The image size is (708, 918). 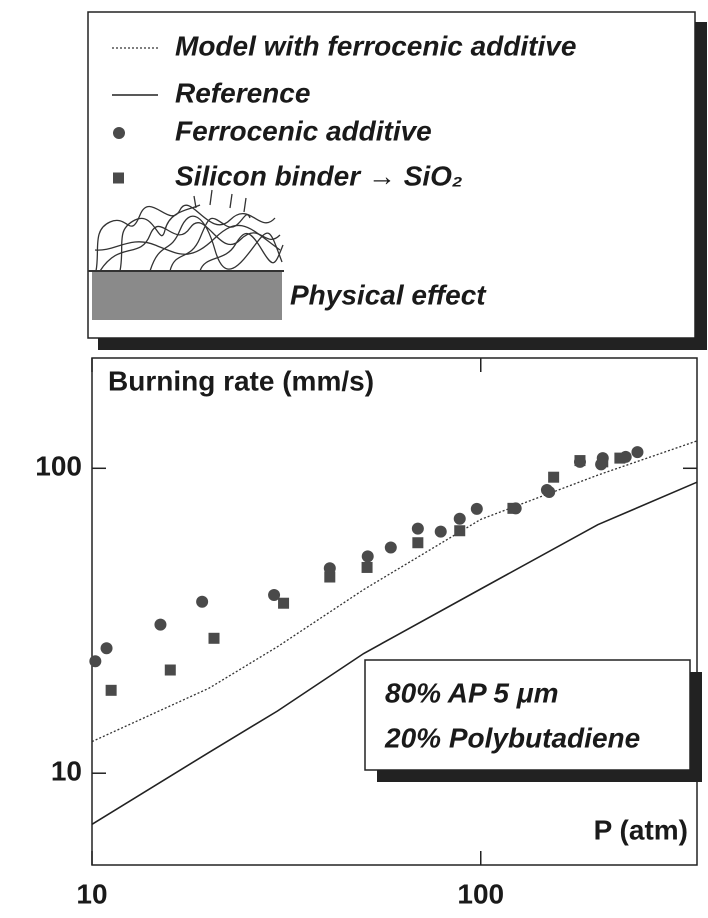 What do you see at coordinates (303, 130) in the screenshot?
I see `legend-label: Ferrocenic additive` at bounding box center [303, 130].